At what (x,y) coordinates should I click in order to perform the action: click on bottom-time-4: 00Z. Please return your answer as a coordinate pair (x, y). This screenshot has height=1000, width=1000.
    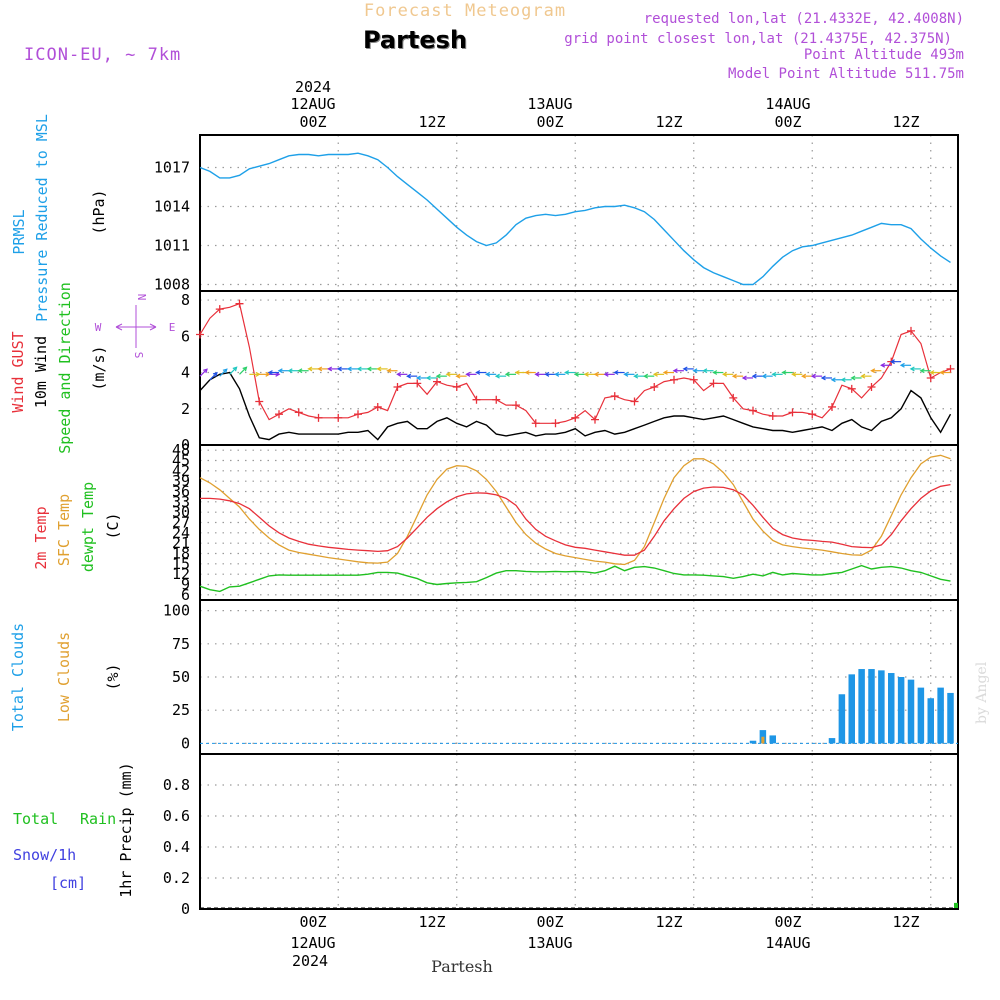
    Looking at the image, I should click on (787, 922).